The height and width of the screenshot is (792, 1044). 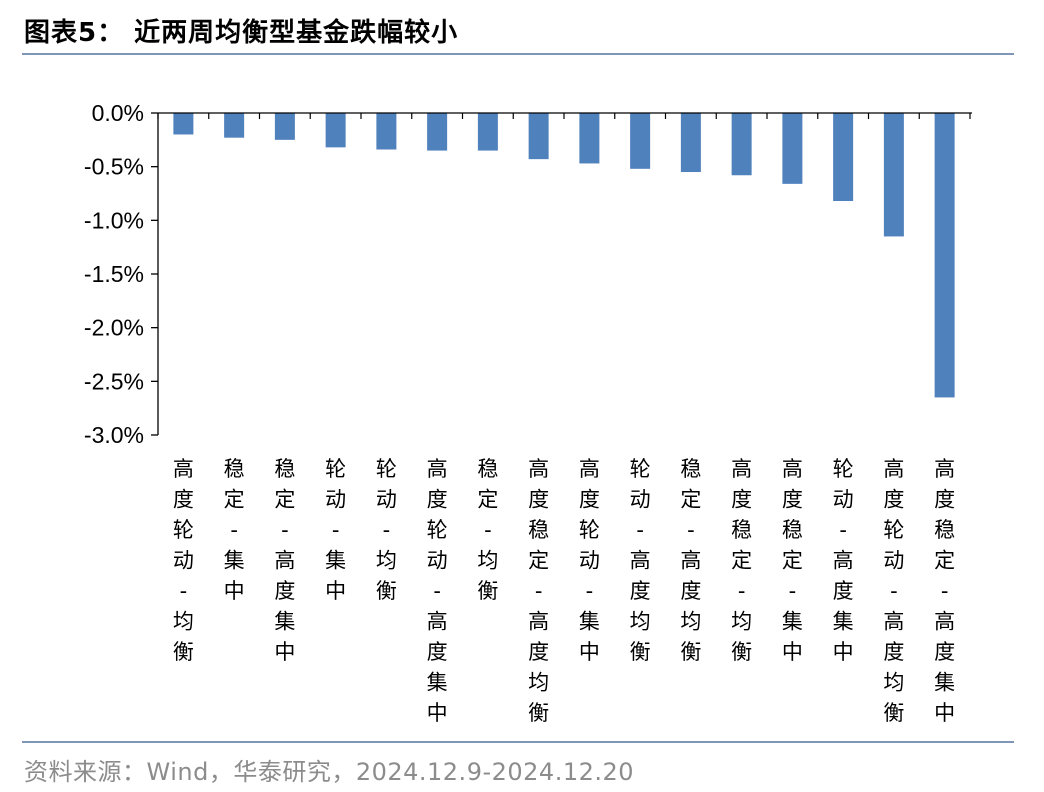 What do you see at coordinates (518, 742) in the screenshot?
I see `footer-divider` at bounding box center [518, 742].